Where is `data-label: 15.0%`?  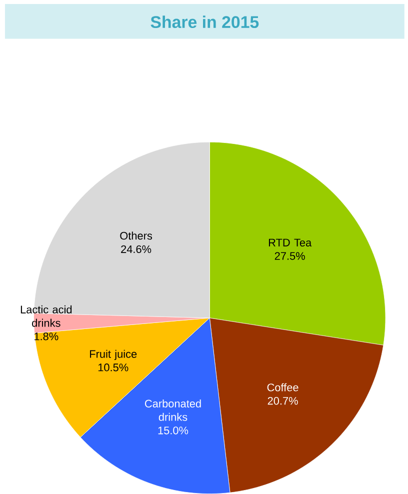 data-label: 15.0% is located at coordinates (173, 430).